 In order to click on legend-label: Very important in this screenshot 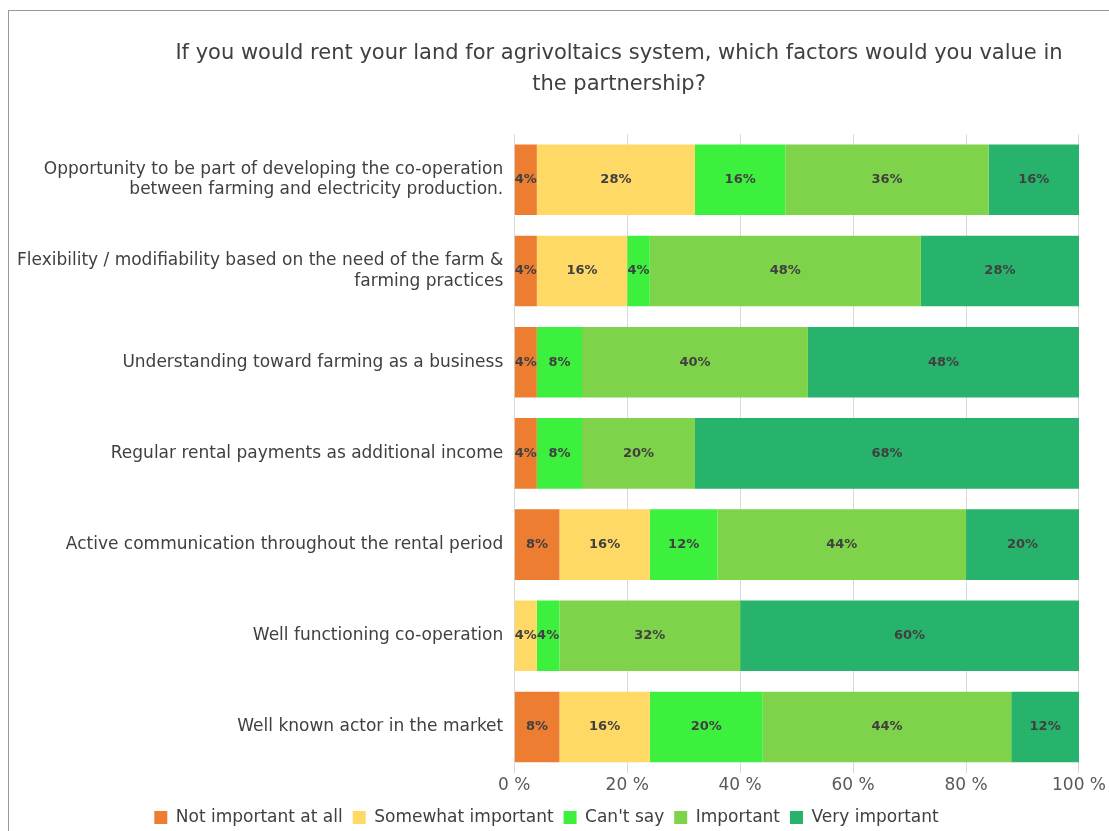, I will do `click(875, 815)`.